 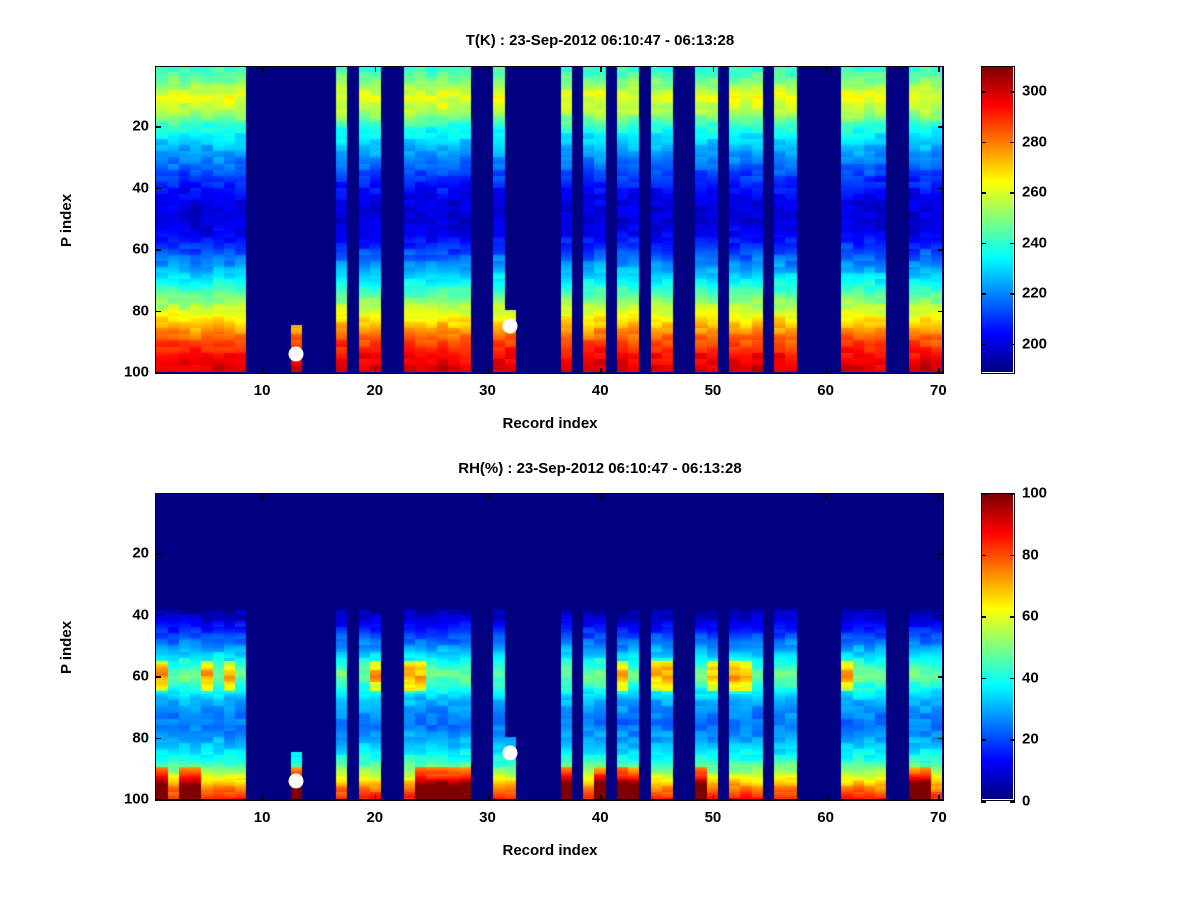 I want to click on x-tick-label: 70, so click(x=938, y=817).